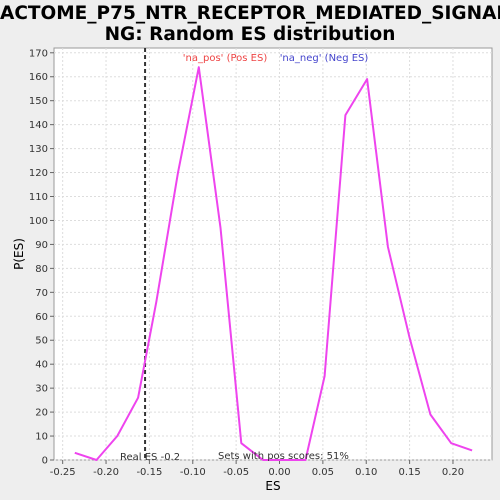  I want to click on y-tick-label: 30, so click(41, 389).